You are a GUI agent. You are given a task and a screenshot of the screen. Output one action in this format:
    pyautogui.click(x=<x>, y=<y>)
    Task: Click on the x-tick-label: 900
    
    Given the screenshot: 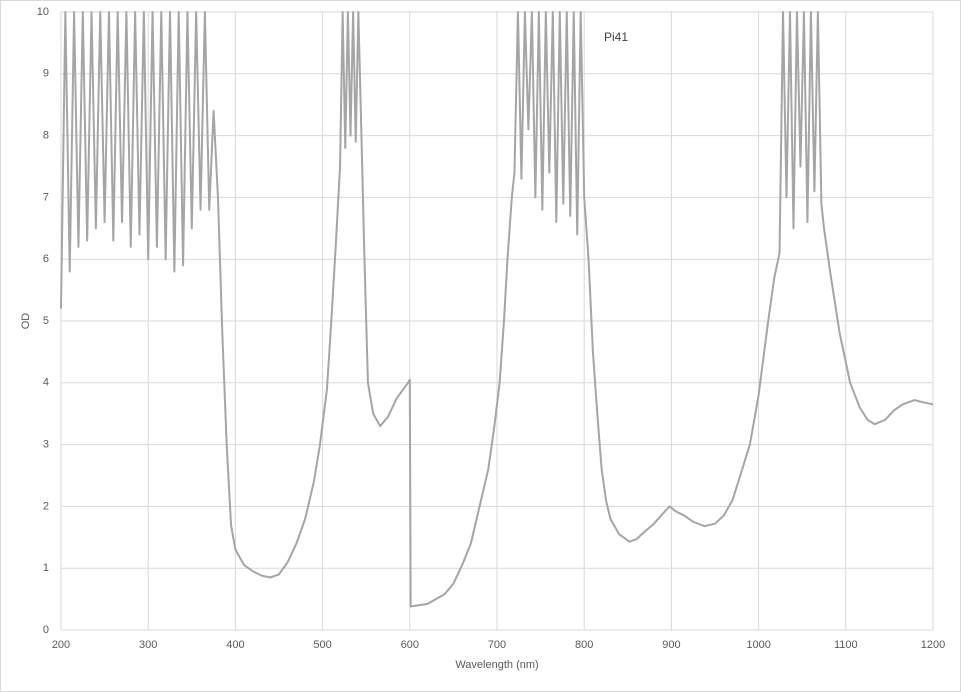 What is the action you would take?
    pyautogui.click(x=671, y=645)
    